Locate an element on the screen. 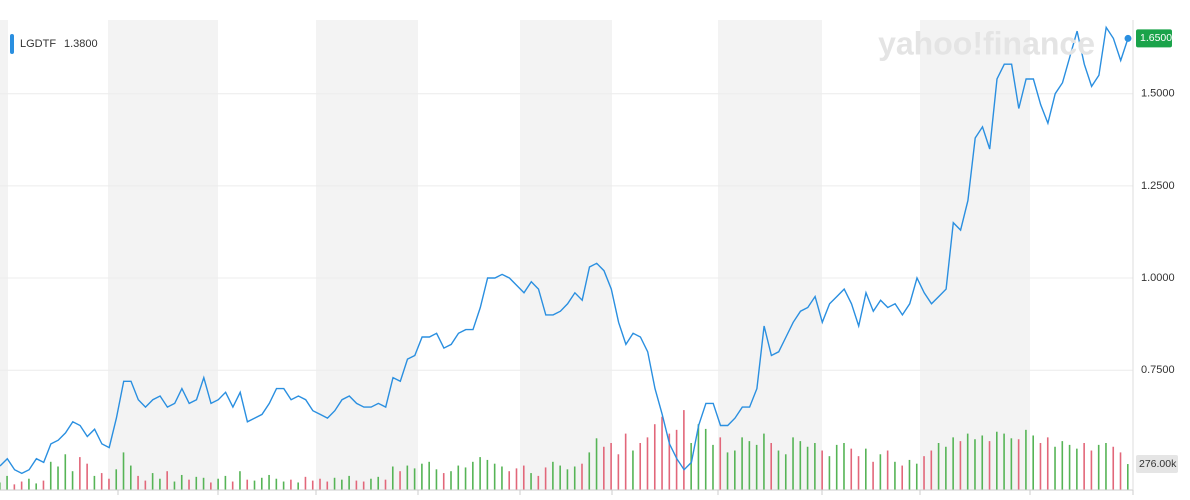 The width and height of the screenshot is (1190, 500). y-tick-label: 1.2500 is located at coordinates (1158, 186).